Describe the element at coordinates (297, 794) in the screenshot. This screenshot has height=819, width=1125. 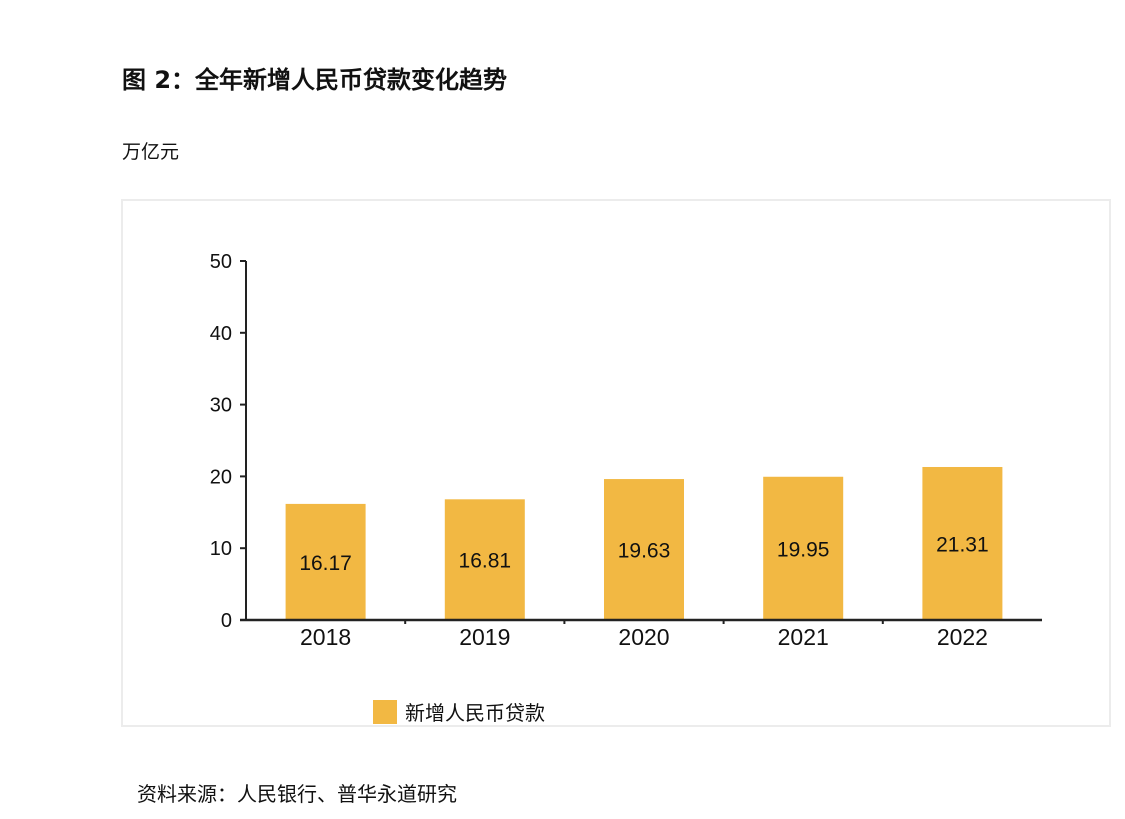
I see `source-note: 资料来源：人民银行、普华永道研究` at that location.